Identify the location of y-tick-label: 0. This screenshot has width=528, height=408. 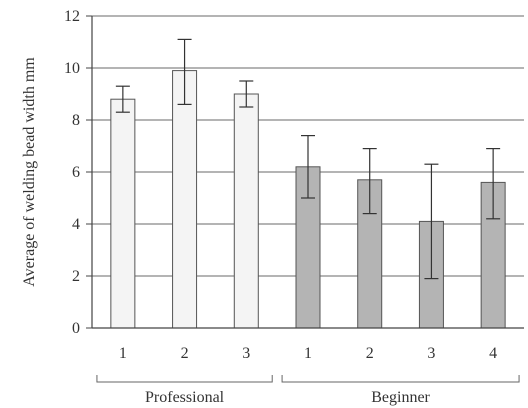
(76, 328).